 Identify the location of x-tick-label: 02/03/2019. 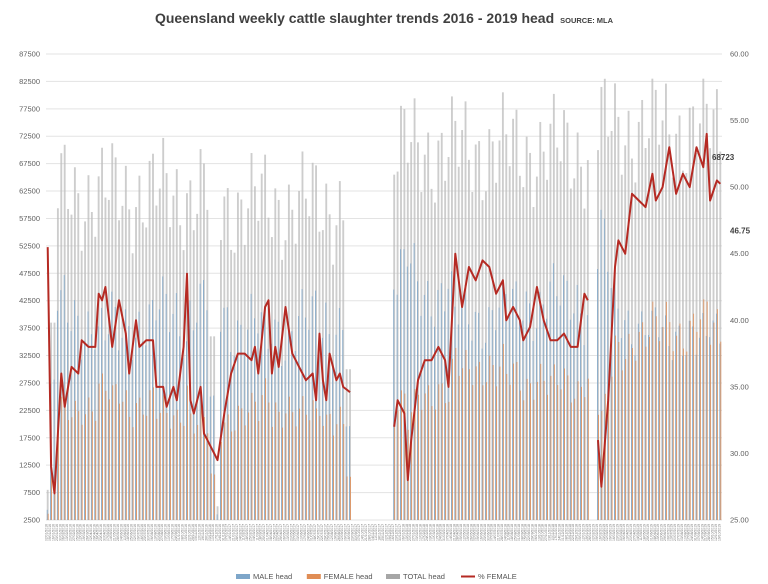
(607, 532).